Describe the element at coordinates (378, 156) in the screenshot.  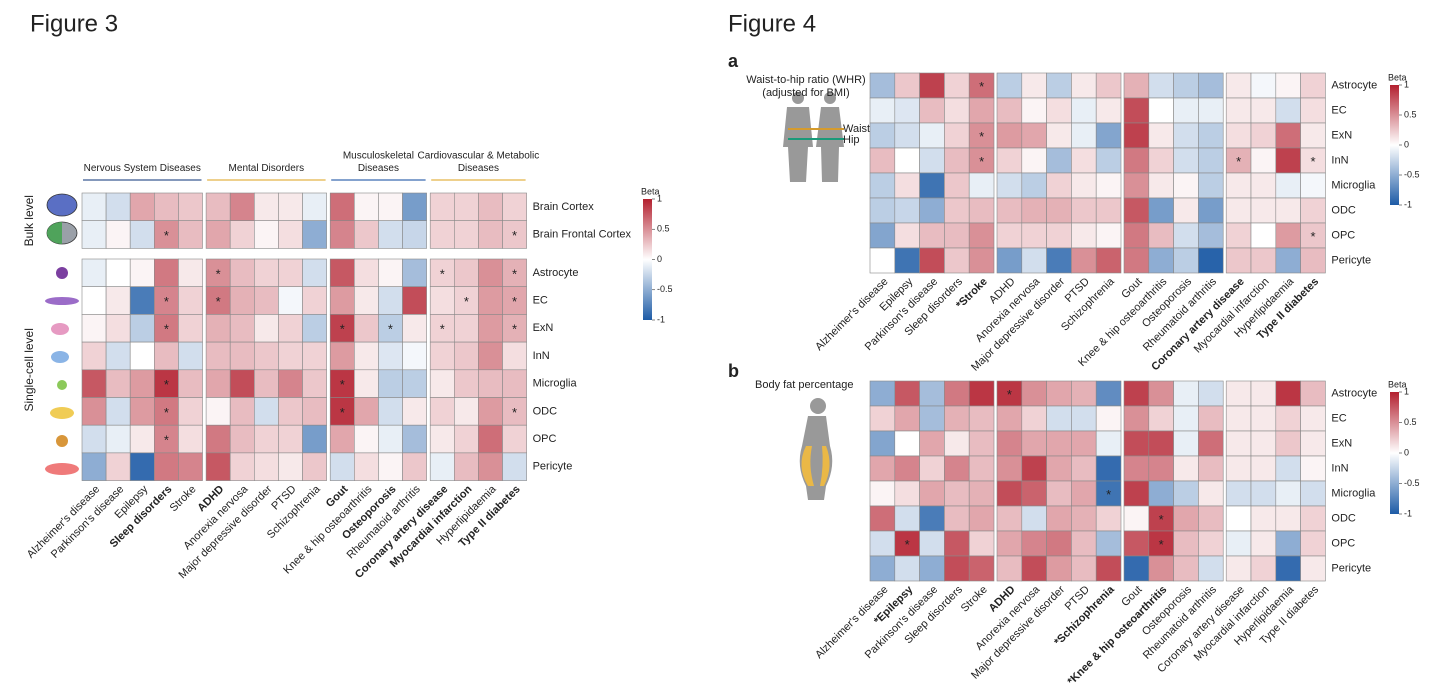
I see `group-header: Musculoskeletal` at that location.